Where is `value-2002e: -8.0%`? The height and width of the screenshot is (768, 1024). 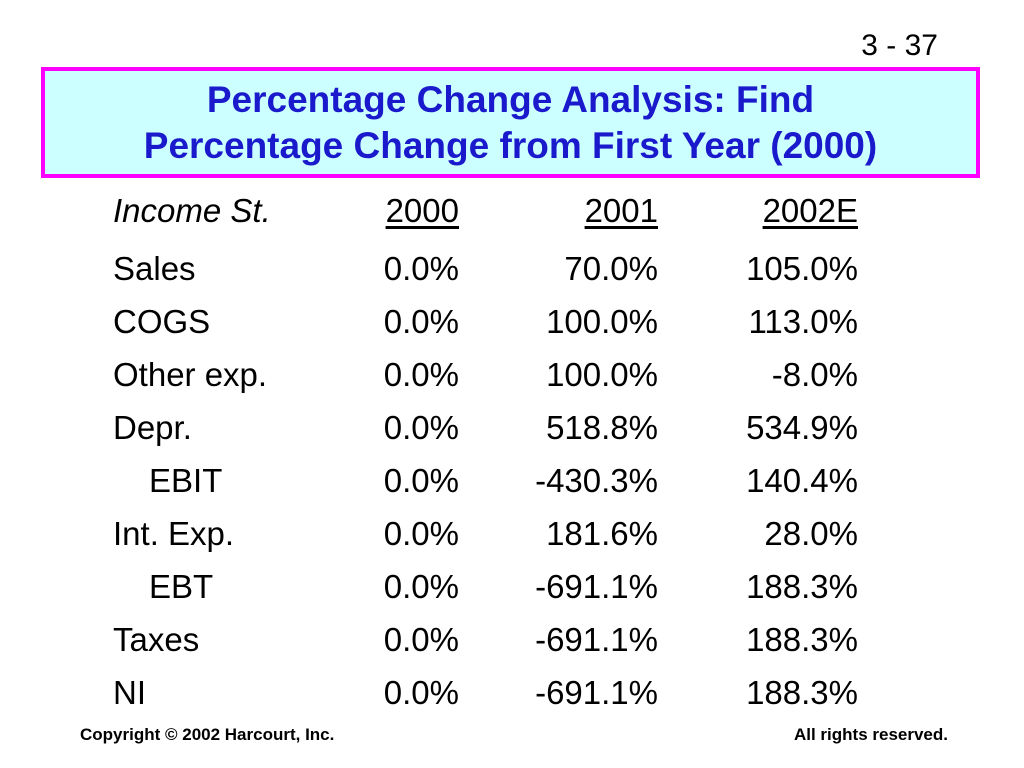
value-2002e: -8.0% is located at coordinates (814, 374).